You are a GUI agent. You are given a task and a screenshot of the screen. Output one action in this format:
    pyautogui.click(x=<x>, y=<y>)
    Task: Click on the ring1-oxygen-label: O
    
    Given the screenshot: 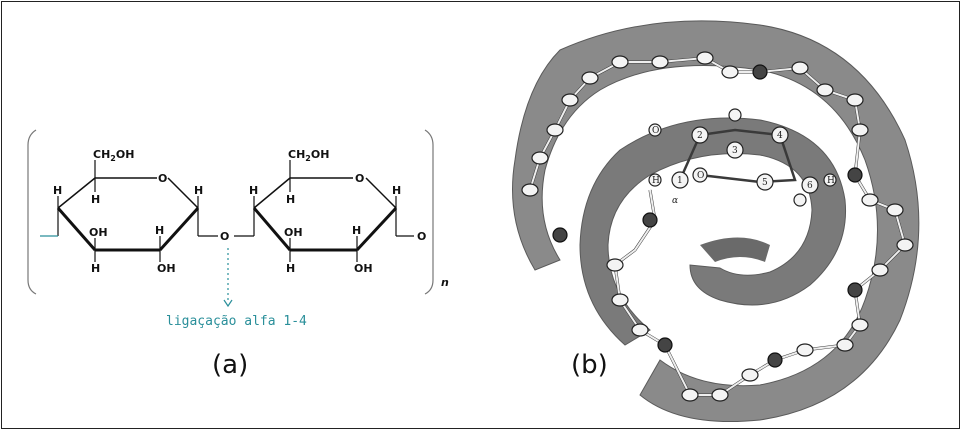 What is the action you would take?
    pyautogui.click(x=162, y=178)
    